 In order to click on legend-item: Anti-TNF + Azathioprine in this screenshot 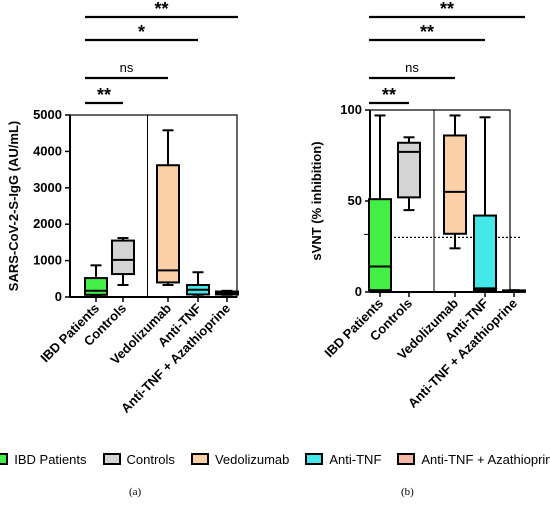, I will do `click(473, 459)`.